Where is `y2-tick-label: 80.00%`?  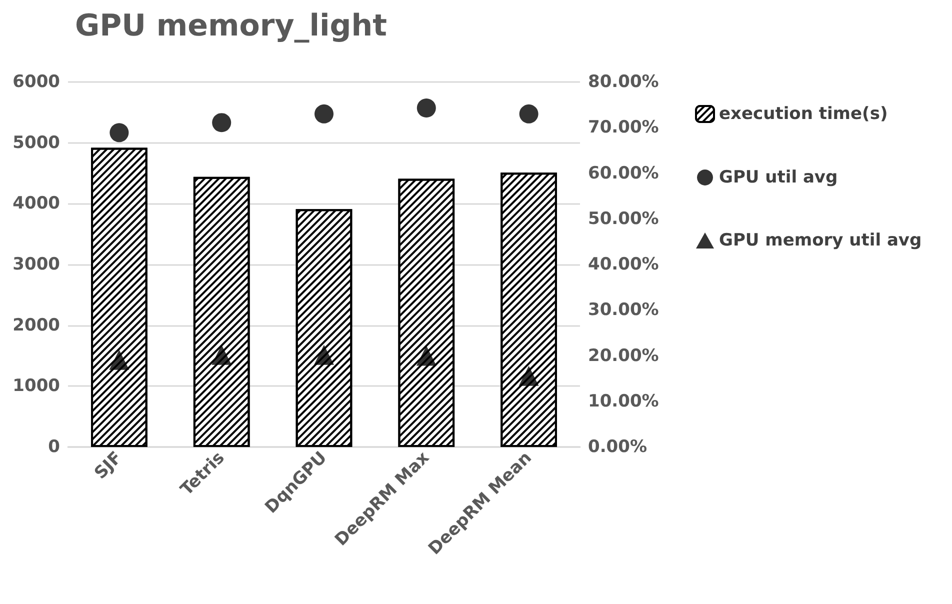 y2-tick-label: 80.00% is located at coordinates (623, 82).